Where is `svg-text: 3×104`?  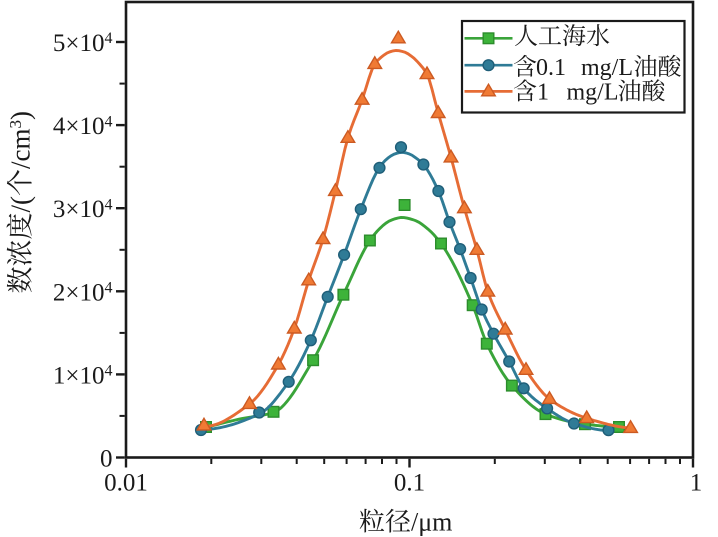
svg-text: 3×104 is located at coordinates (83, 209).